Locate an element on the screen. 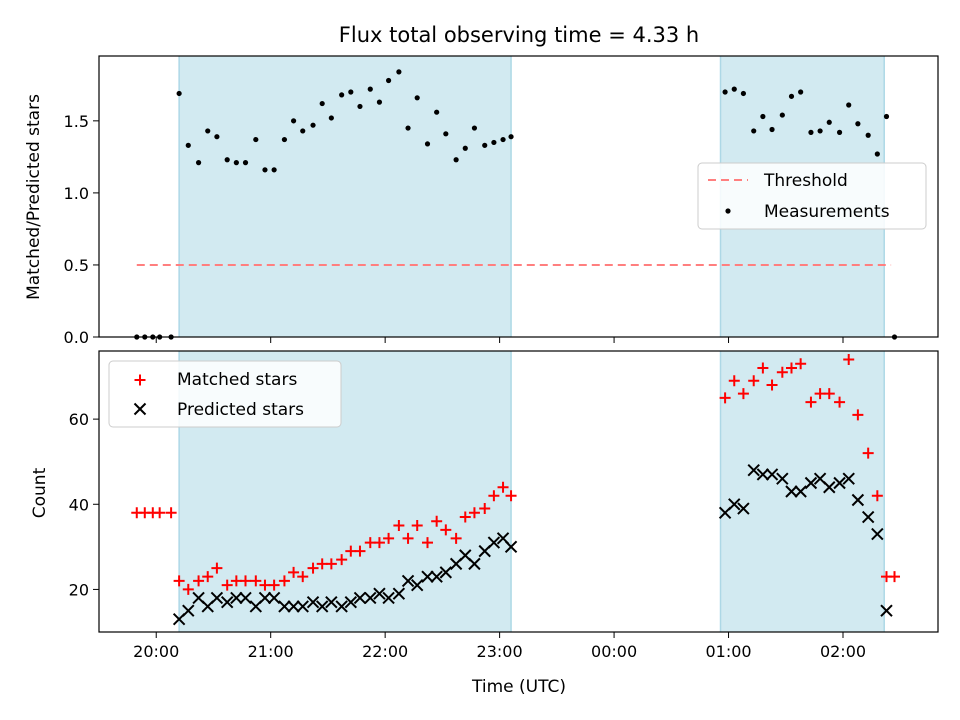 The height and width of the screenshot is (720, 960). y-tick-label: 0.0 is located at coordinates (76, 337).